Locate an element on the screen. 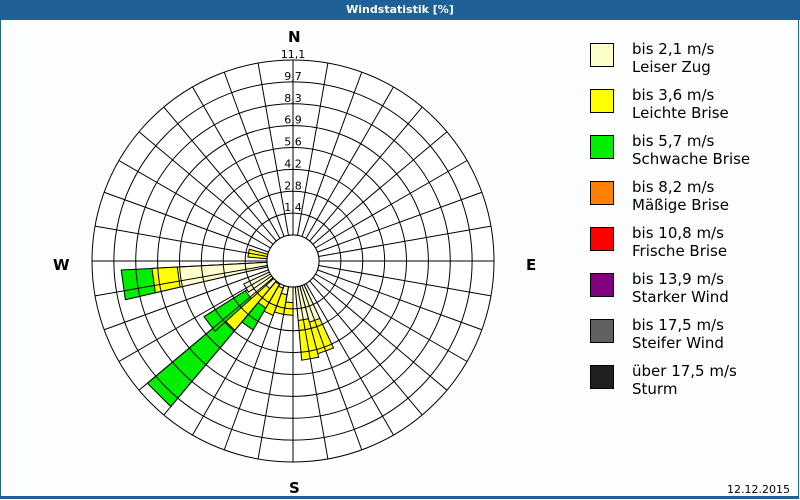 The height and width of the screenshot is (500, 800). legend-item: bis 10,8 m/s Frische Brise is located at coordinates (690, 247).